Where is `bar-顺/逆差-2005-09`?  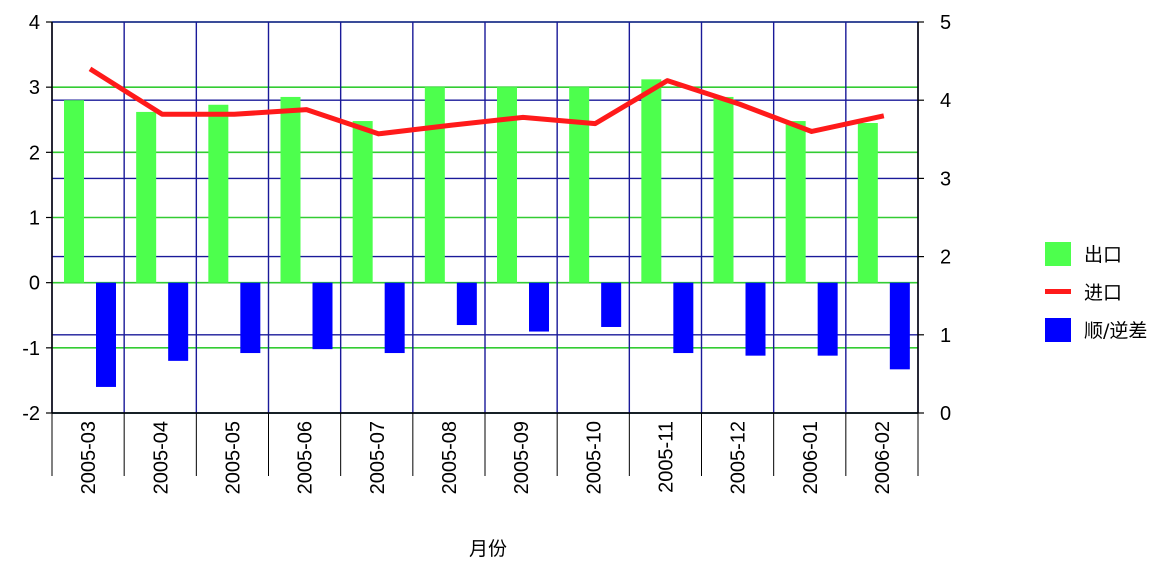 bar-顺/逆差-2005-09 is located at coordinates (539, 307).